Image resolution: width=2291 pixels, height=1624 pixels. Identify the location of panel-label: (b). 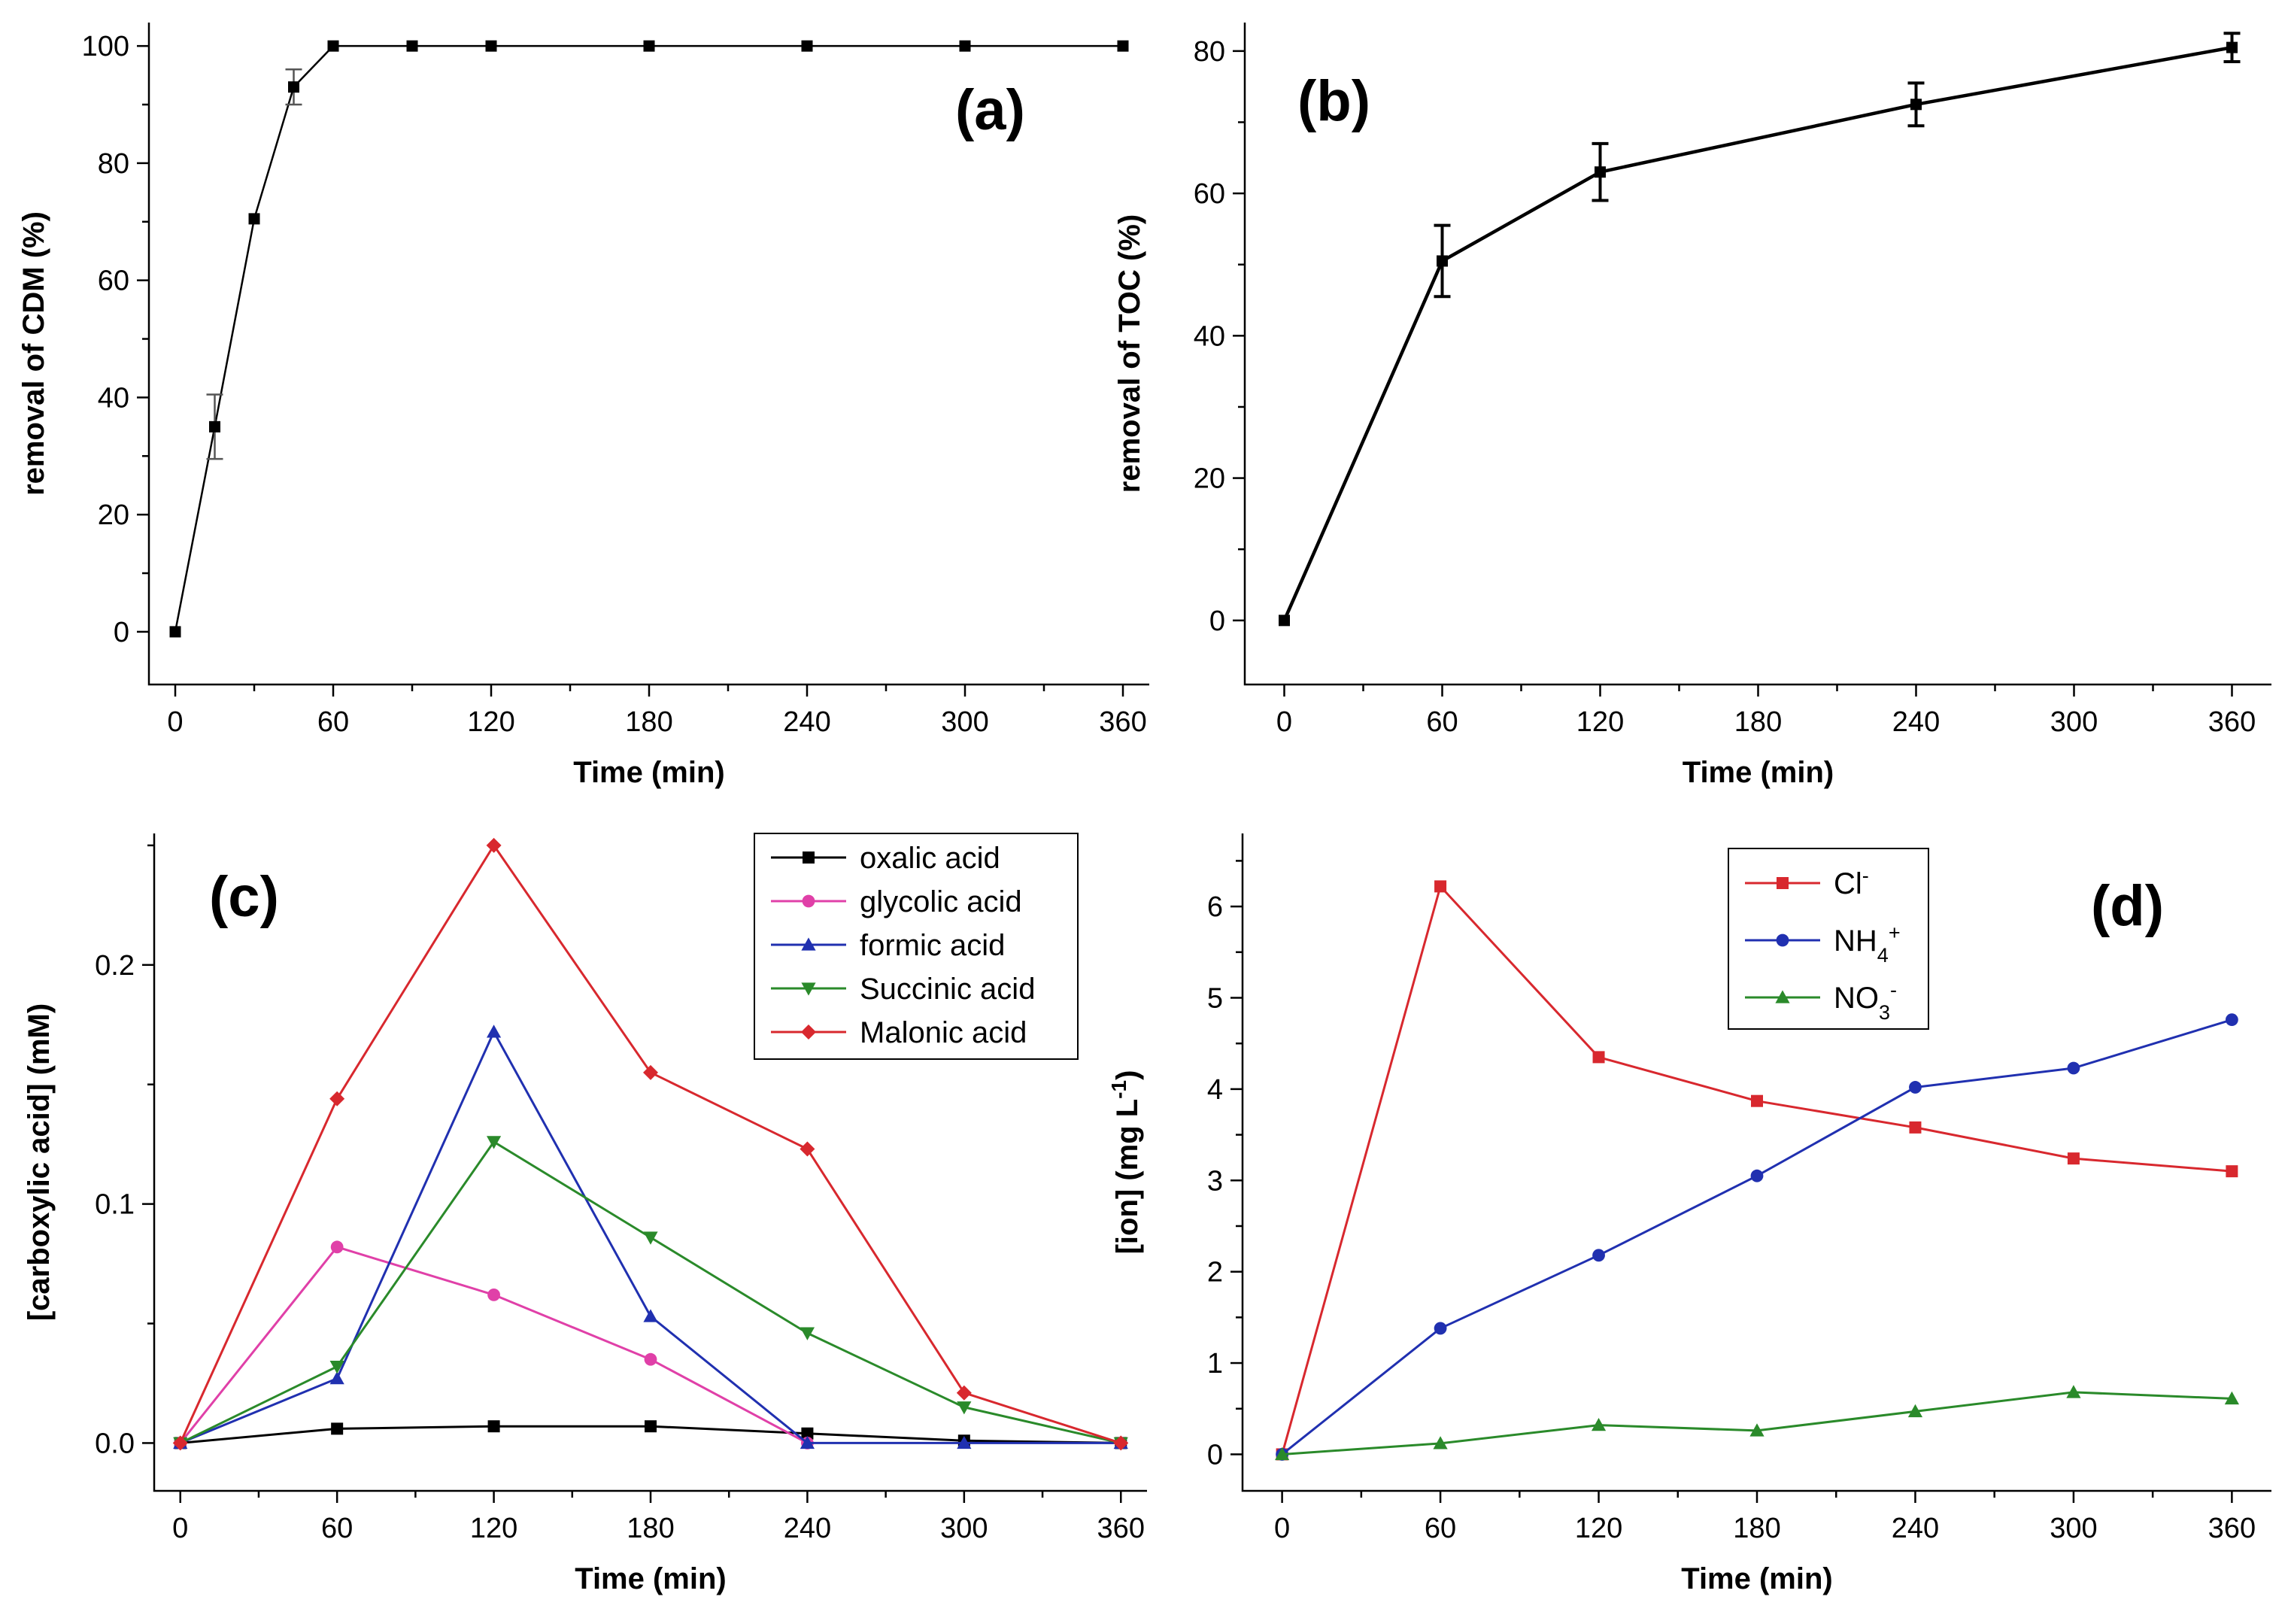
(1333, 101).